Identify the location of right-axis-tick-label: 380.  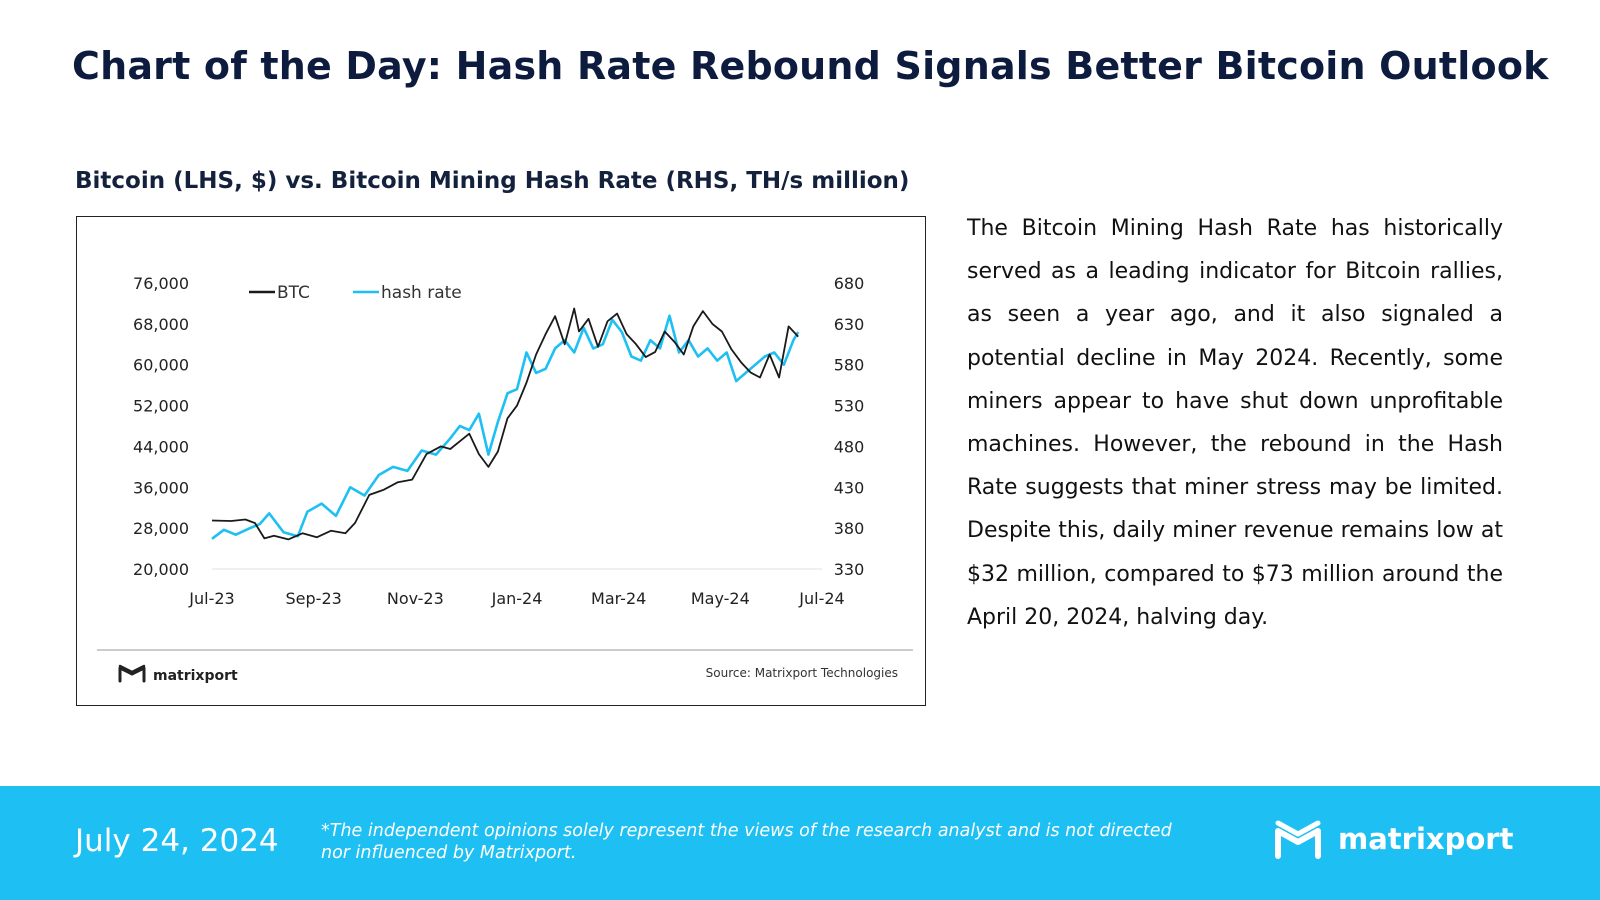
(849, 528).